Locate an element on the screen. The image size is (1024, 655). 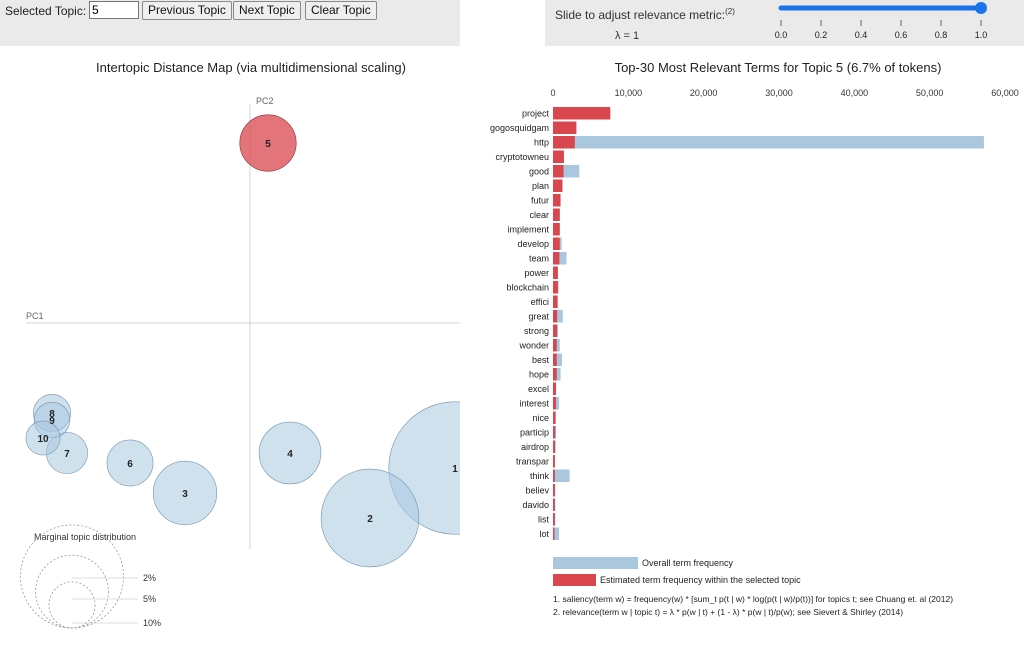
relevance-slider: 0.0 0.2 0.4 0.6 0.8 1.0 is located at coordinates (784, 23).